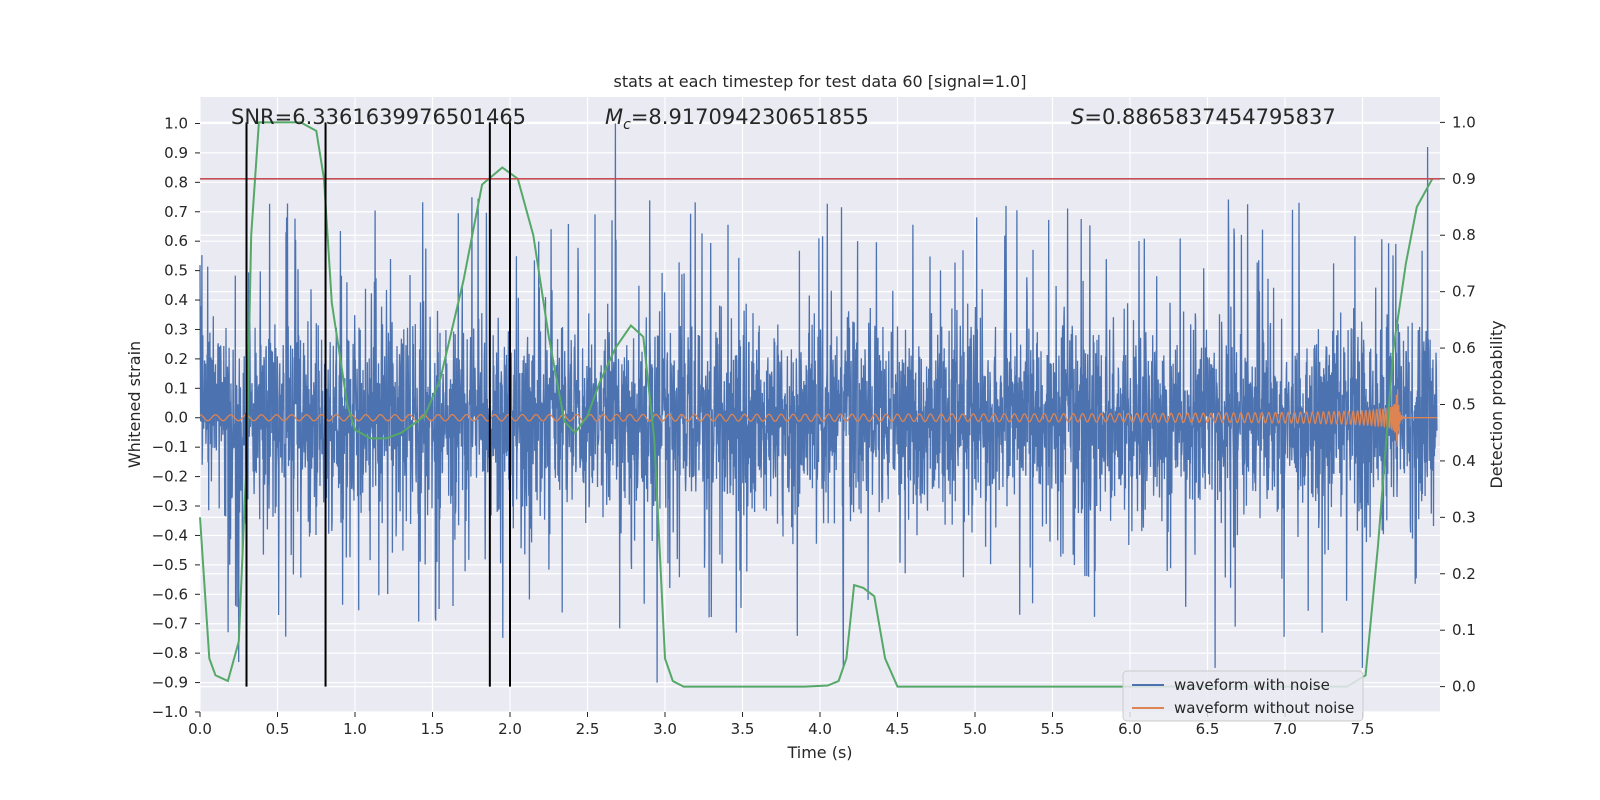  I want to click on y2-tick-label: 0.3, so click(1464, 517).